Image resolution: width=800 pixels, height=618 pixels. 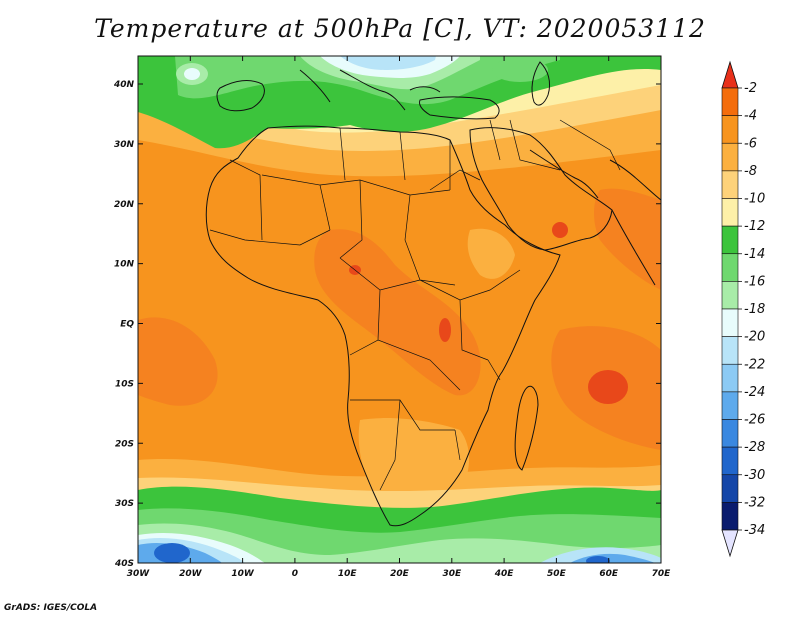 I want to click on colorbar-top-arrow, so click(x=730, y=74).